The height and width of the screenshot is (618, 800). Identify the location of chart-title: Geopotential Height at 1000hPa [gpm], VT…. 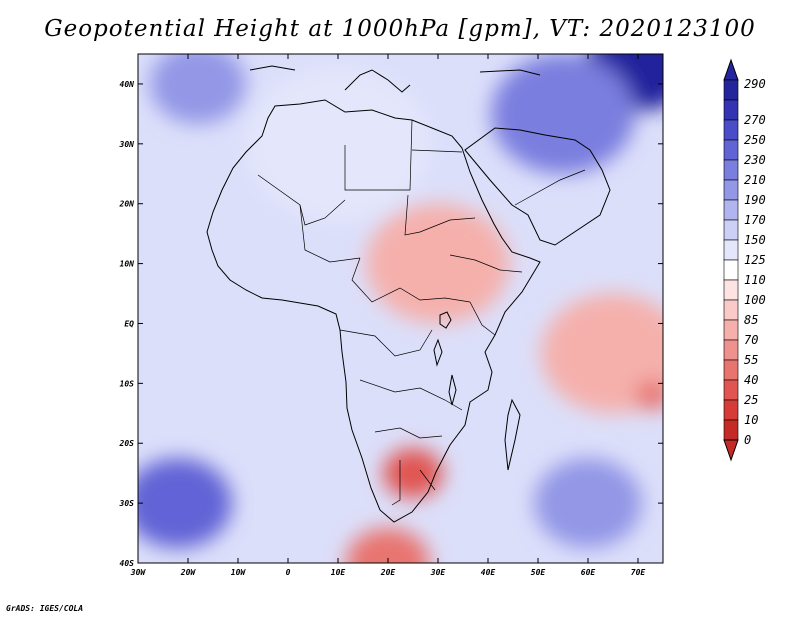
(400, 29).